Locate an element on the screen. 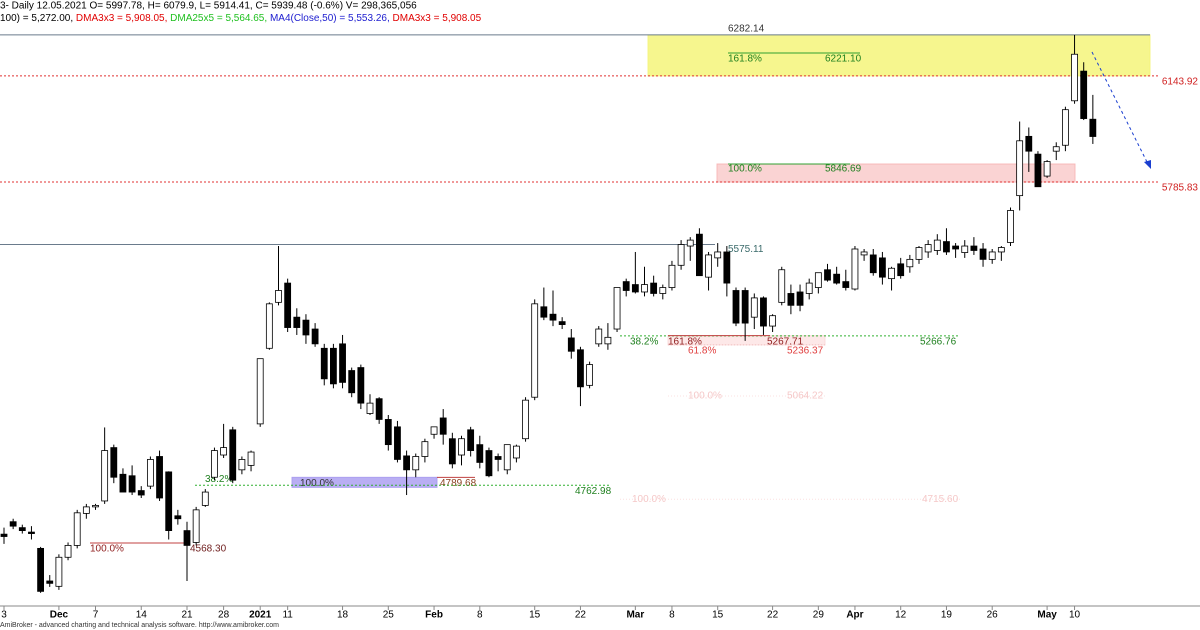  level-pct: 38.2% is located at coordinates (644, 342).